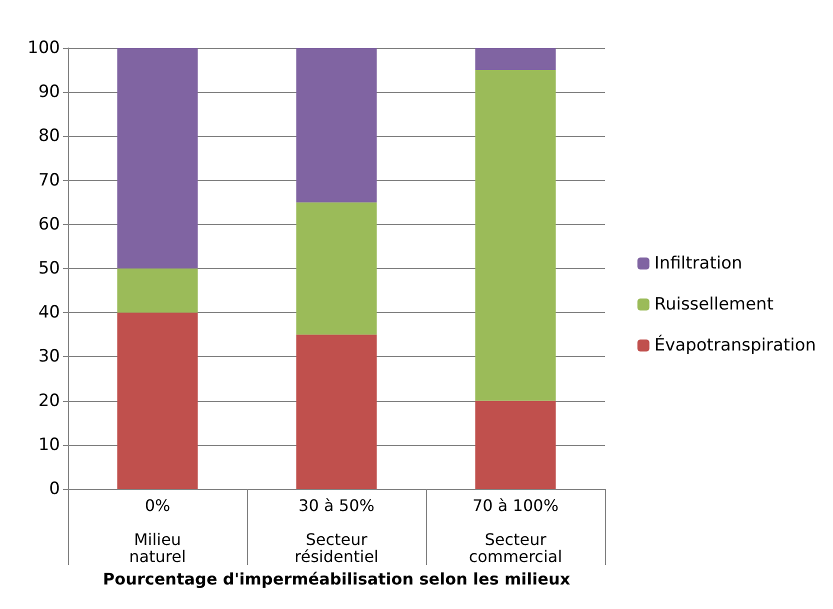 The image size is (833, 609). What do you see at coordinates (49, 136) in the screenshot?
I see `y-tick-label: 80` at bounding box center [49, 136].